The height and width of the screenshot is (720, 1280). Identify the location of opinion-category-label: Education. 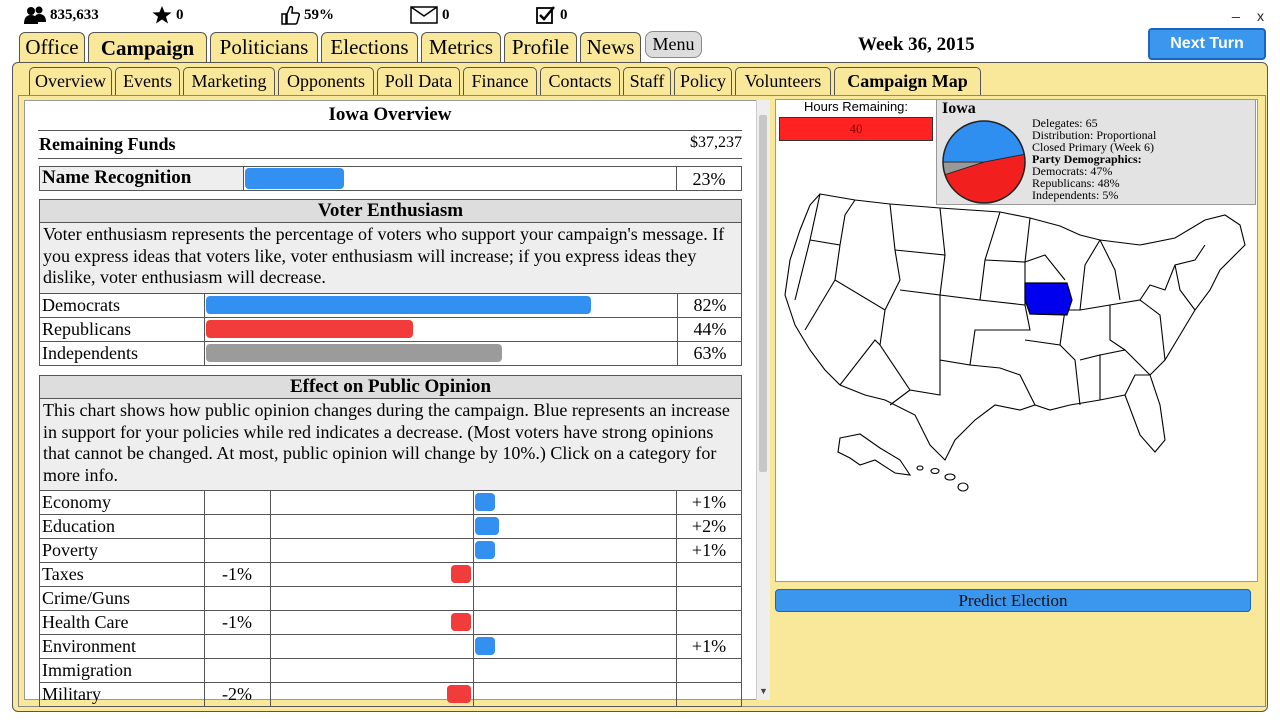
(78, 526).